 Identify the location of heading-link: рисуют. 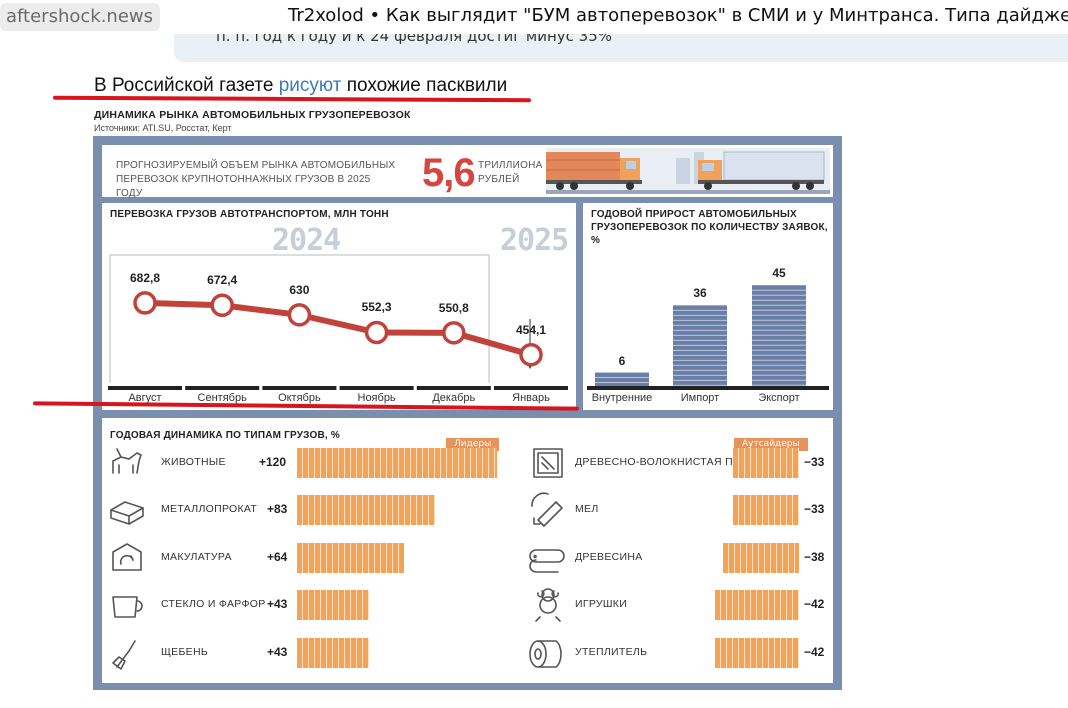
(310, 85).